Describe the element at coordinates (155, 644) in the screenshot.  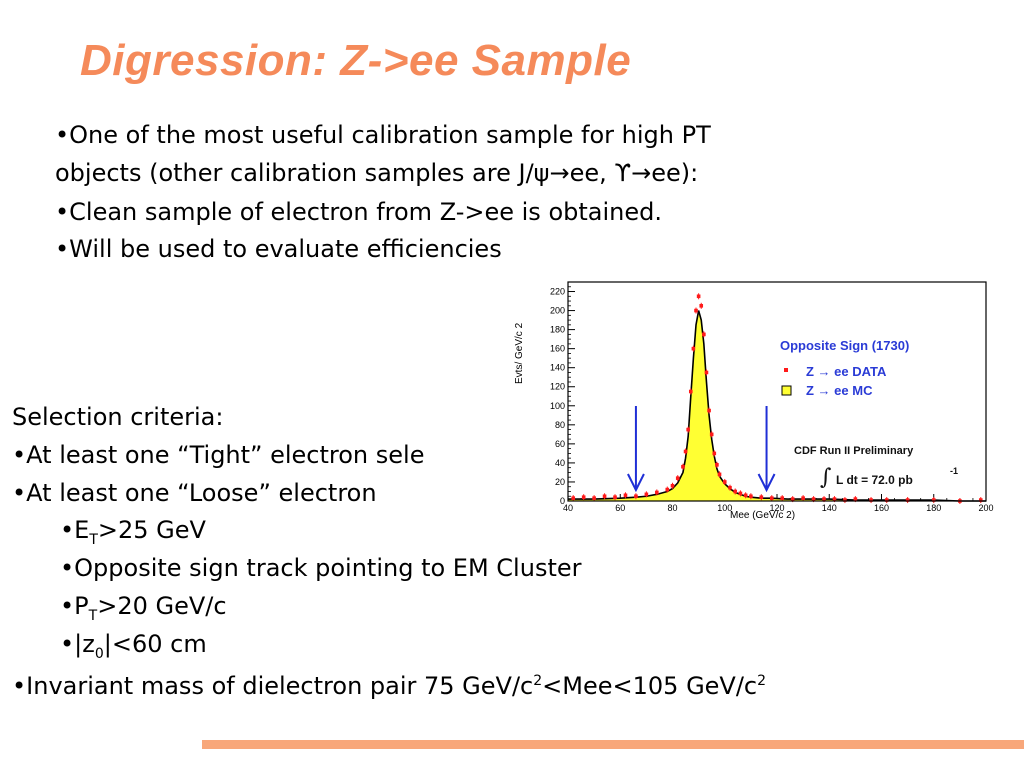
I see `z0-rest: |<60 cm` at that location.